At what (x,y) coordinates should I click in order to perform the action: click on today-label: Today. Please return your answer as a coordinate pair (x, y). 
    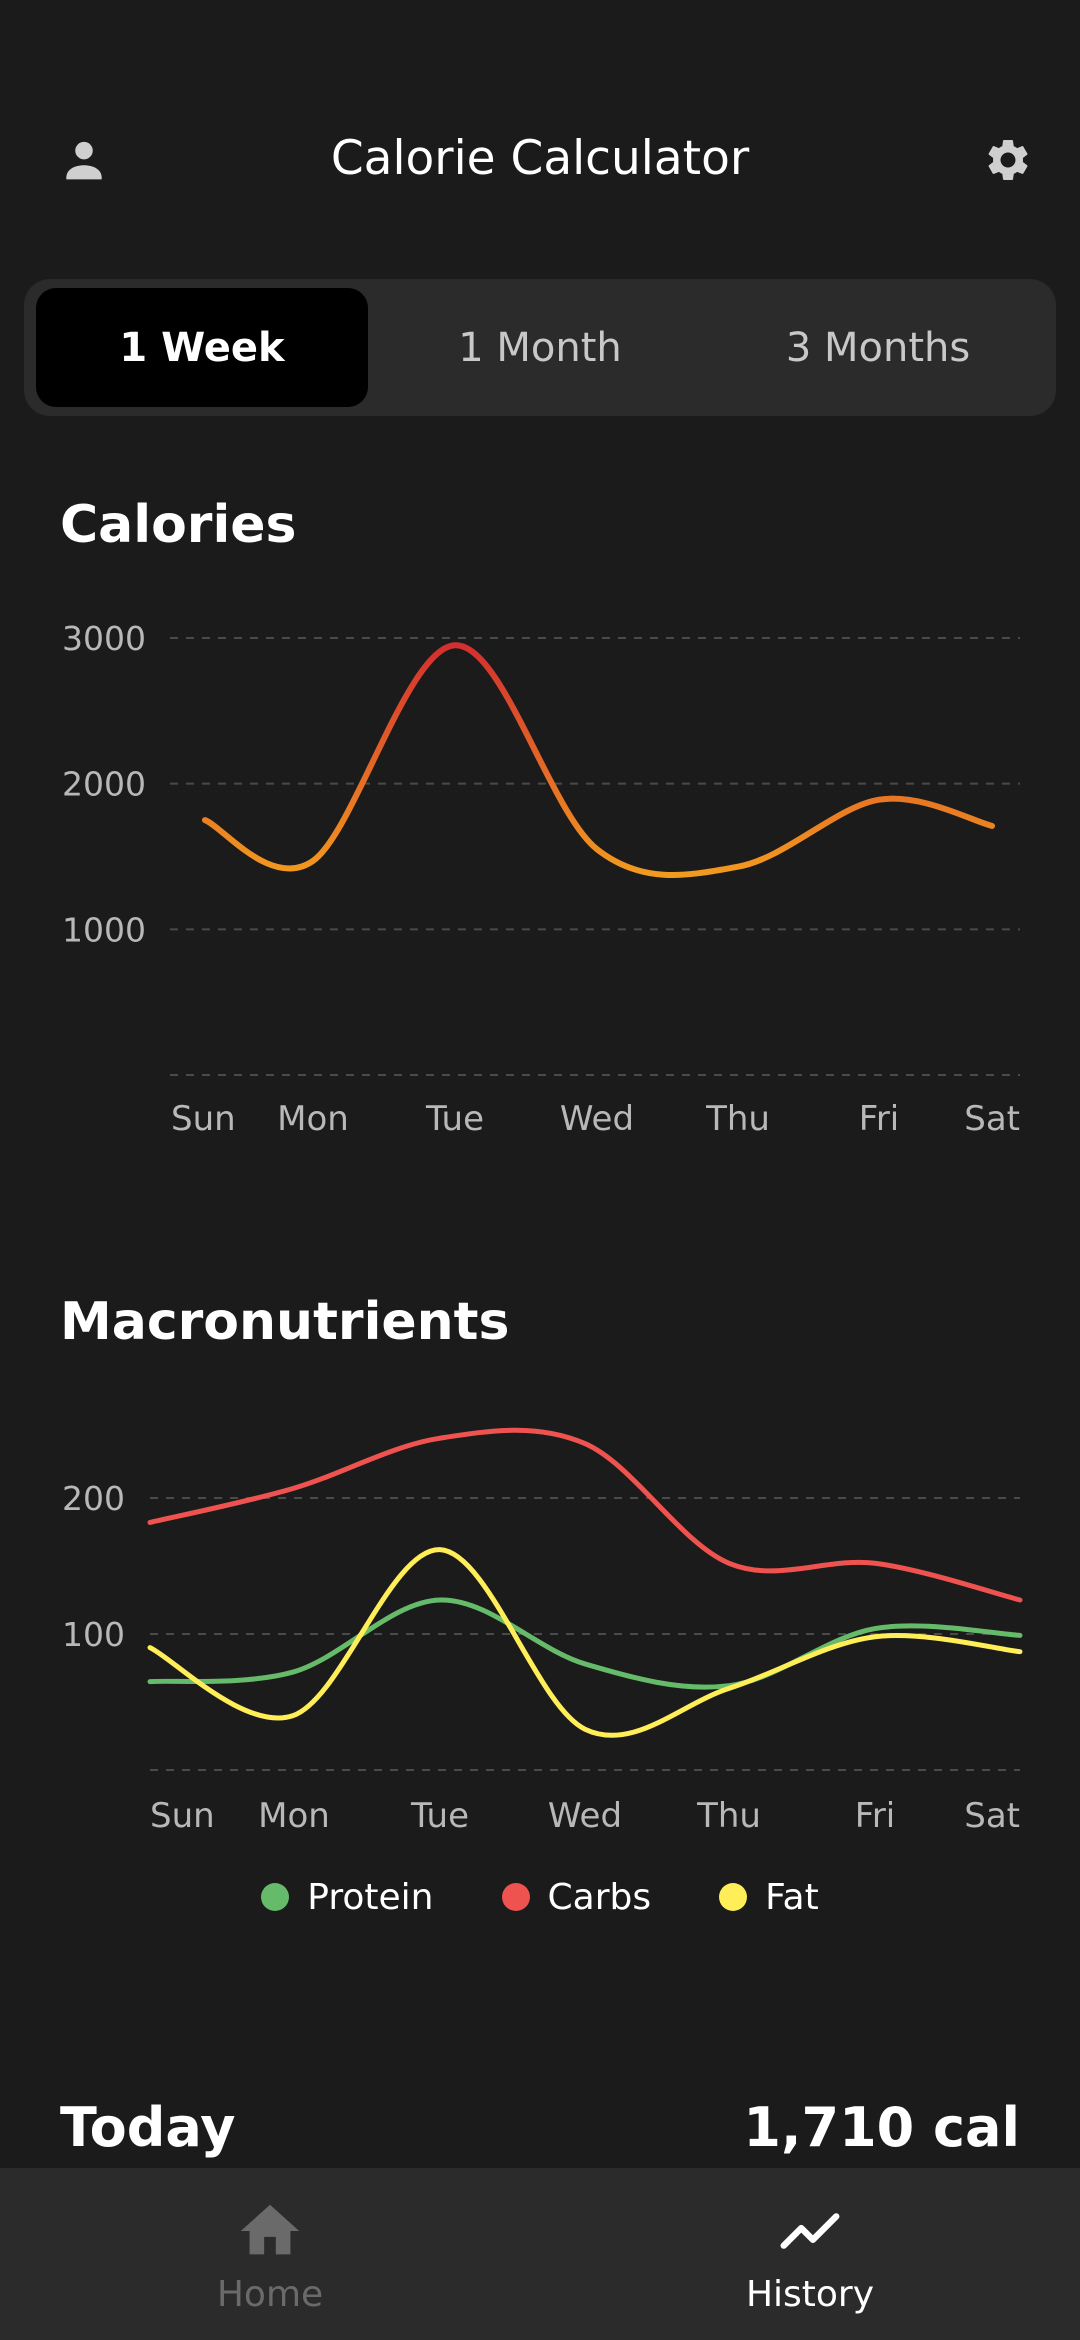
    Looking at the image, I should click on (148, 2127).